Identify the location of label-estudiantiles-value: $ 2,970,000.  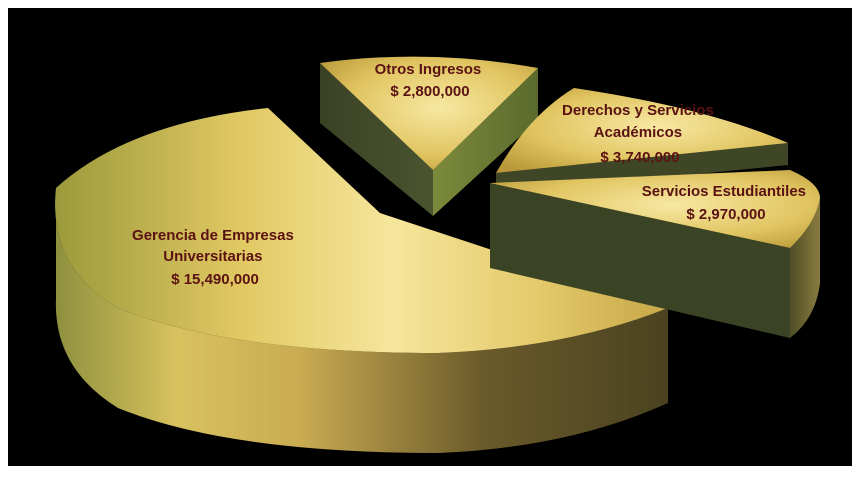
(725, 214).